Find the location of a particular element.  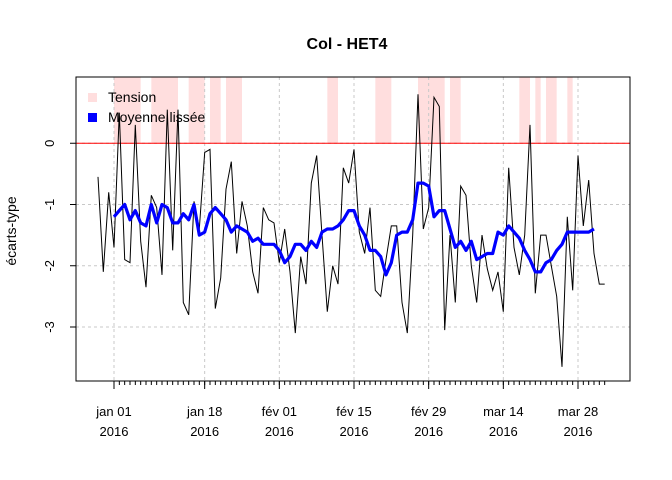

x-tick-label-0: jan 01 is located at coordinates (113, 411).